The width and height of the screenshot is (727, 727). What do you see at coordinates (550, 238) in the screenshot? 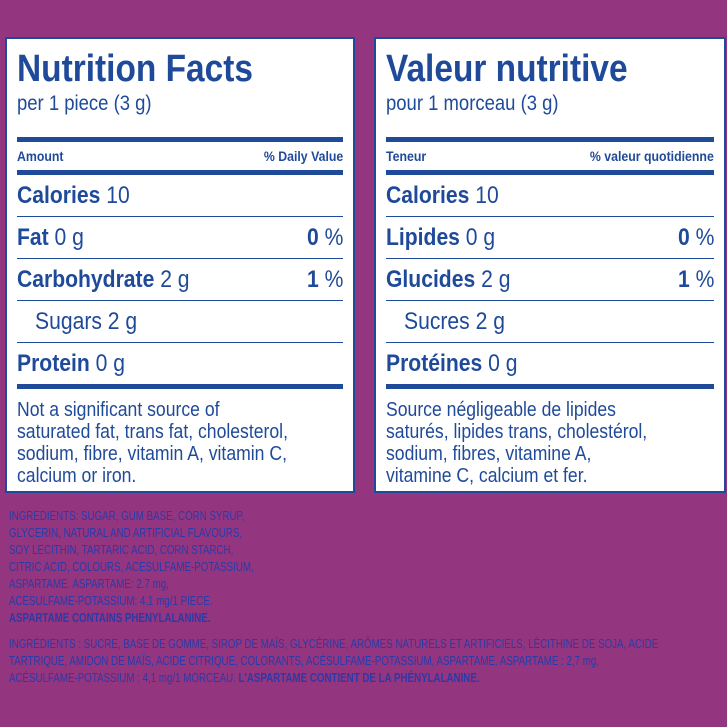
I see `nutrient-row: Lipides 0 g 0 %` at bounding box center [550, 238].